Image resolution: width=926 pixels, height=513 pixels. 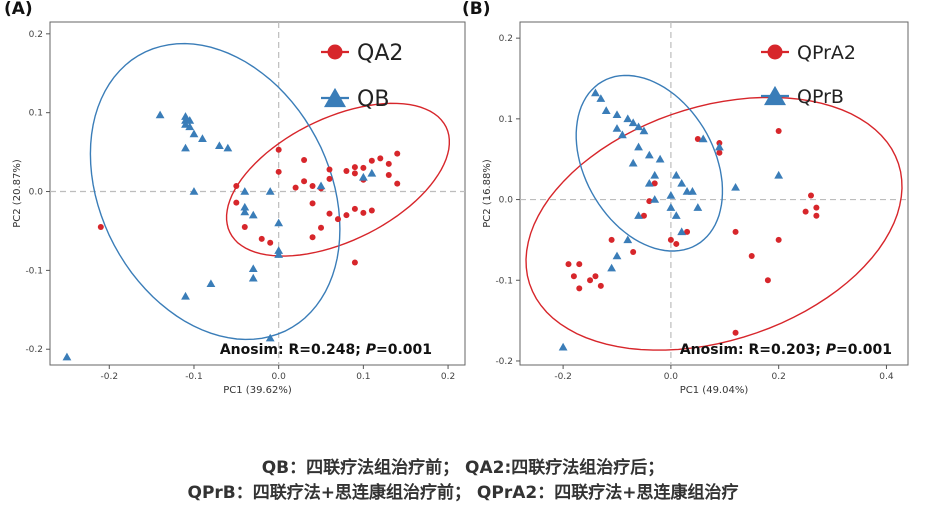 I want to click on y-tick-label: -0.1, so click(x=504, y=281).